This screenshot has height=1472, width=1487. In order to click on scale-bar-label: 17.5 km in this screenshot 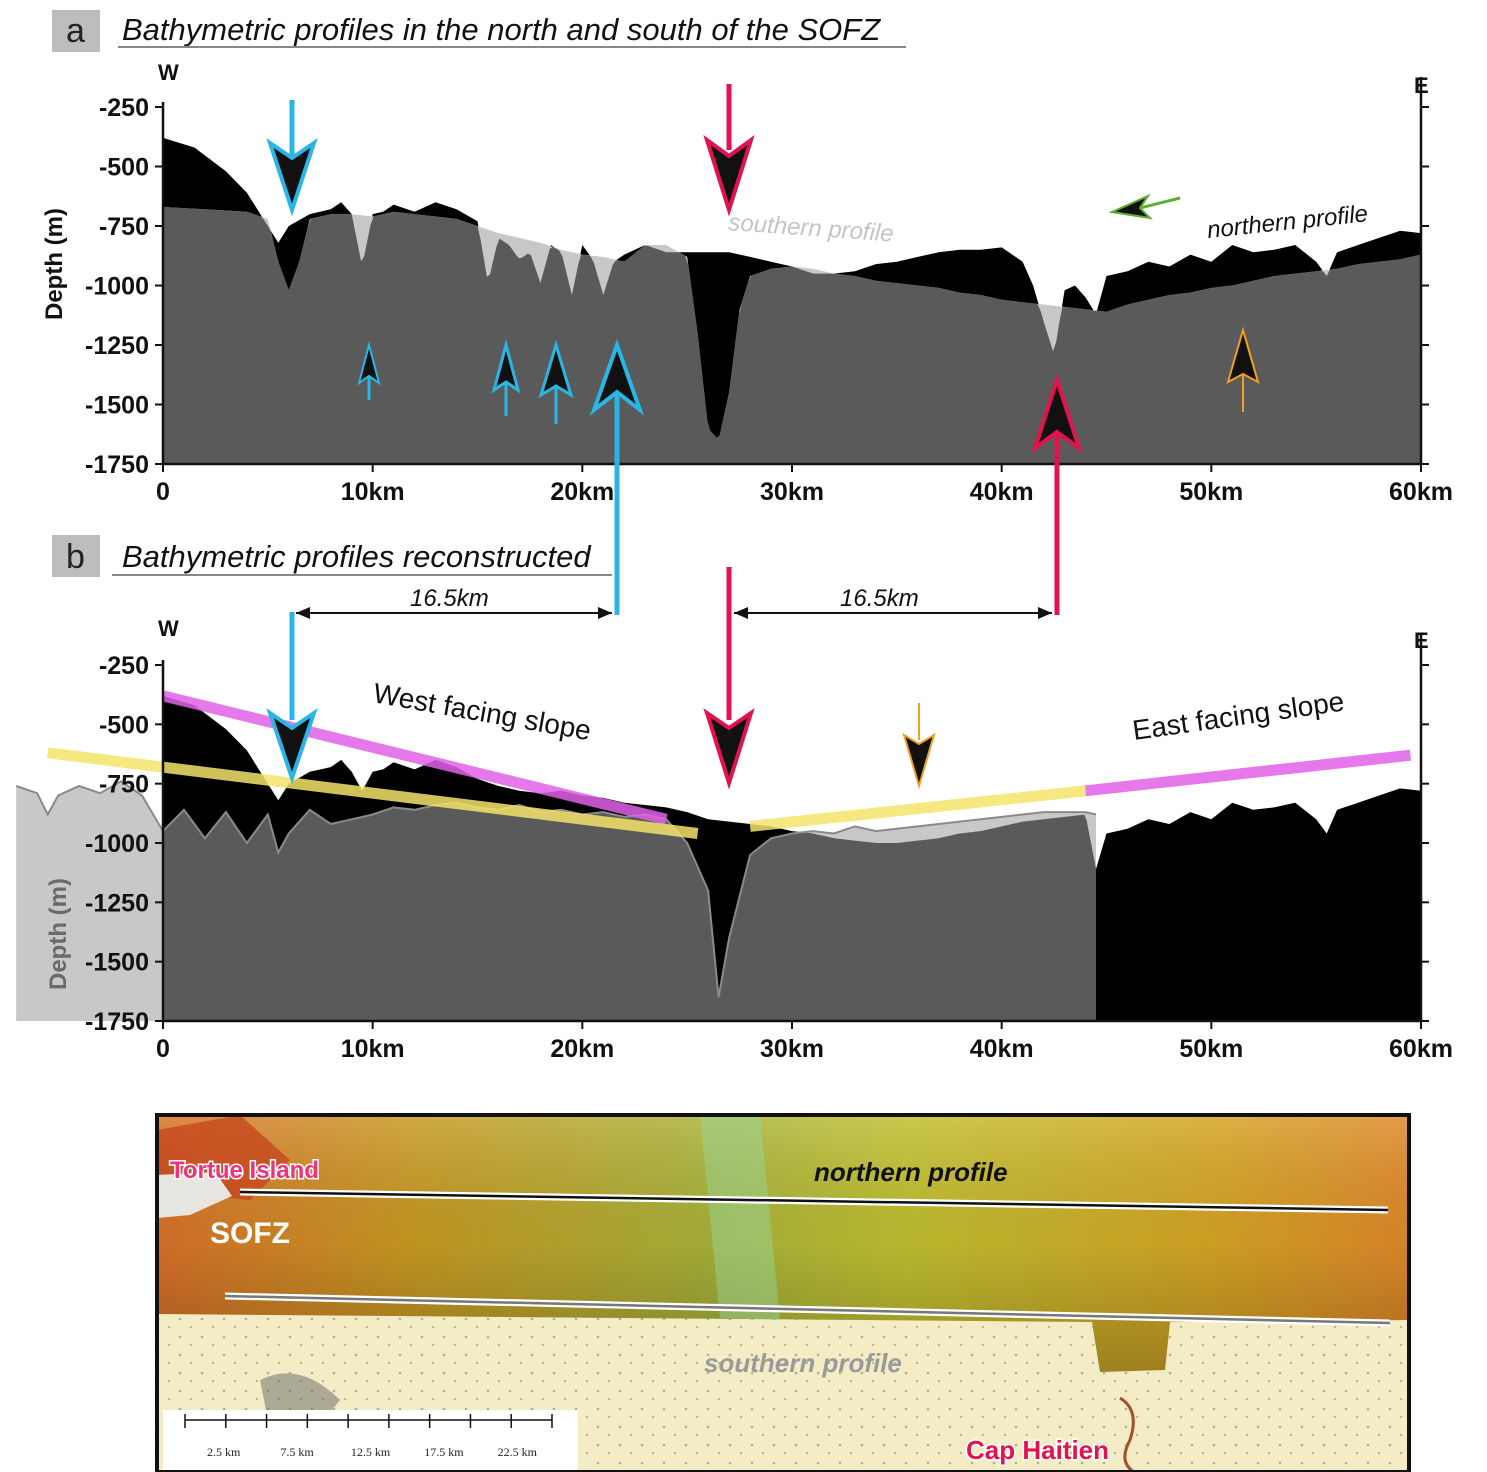, I will do `click(444, 1452)`.